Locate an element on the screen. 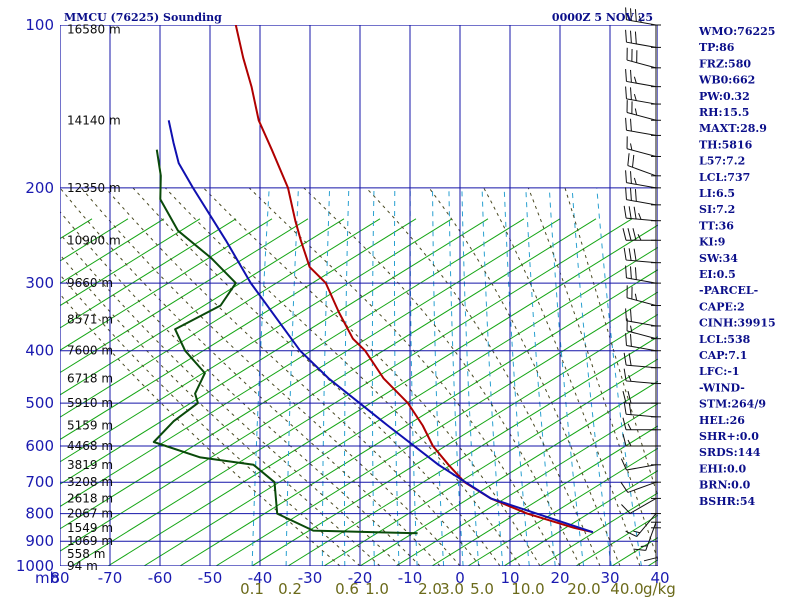 This screenshot has width=800, height=604. index-item: PW:0.32 is located at coordinates (724, 96).